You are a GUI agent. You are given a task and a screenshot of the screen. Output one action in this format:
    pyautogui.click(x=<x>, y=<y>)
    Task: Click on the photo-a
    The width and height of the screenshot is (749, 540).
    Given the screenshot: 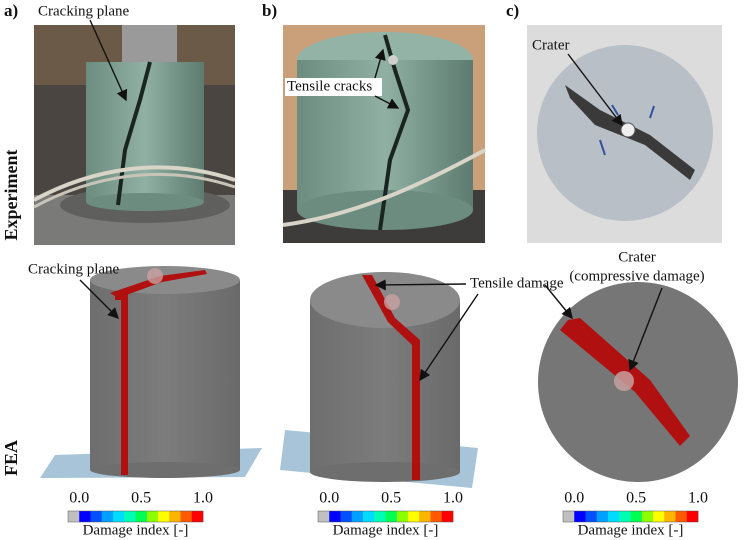 What is the action you would take?
    pyautogui.click(x=134, y=135)
    